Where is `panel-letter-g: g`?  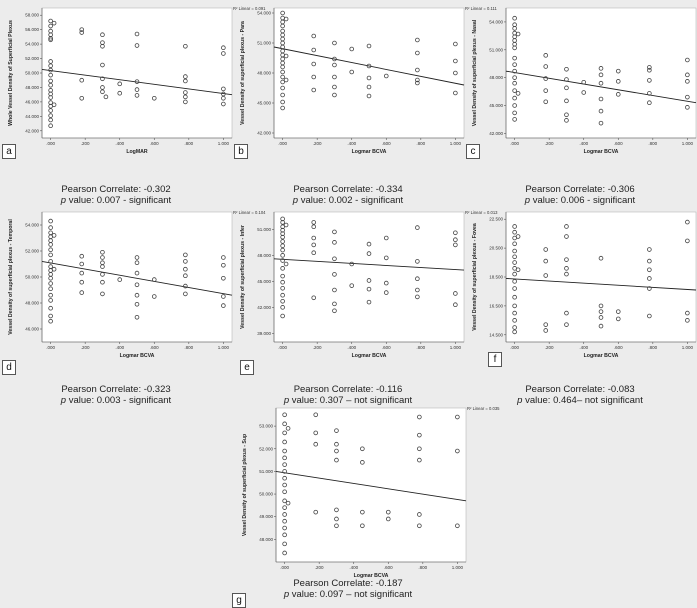
panel-letter-g: g is located at coordinates (239, 600).